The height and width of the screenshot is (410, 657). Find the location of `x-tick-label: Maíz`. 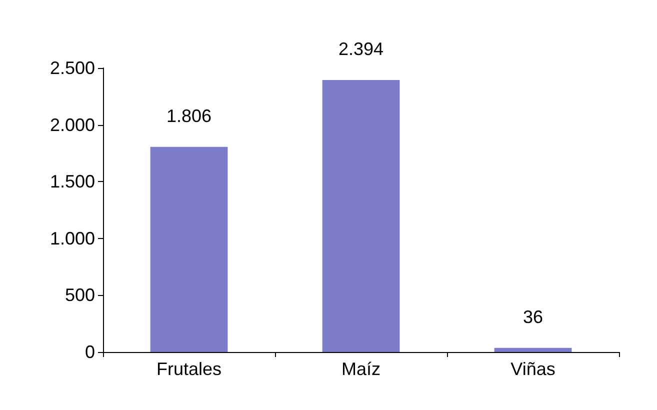

x-tick-label: Maíz is located at coordinates (361, 369).